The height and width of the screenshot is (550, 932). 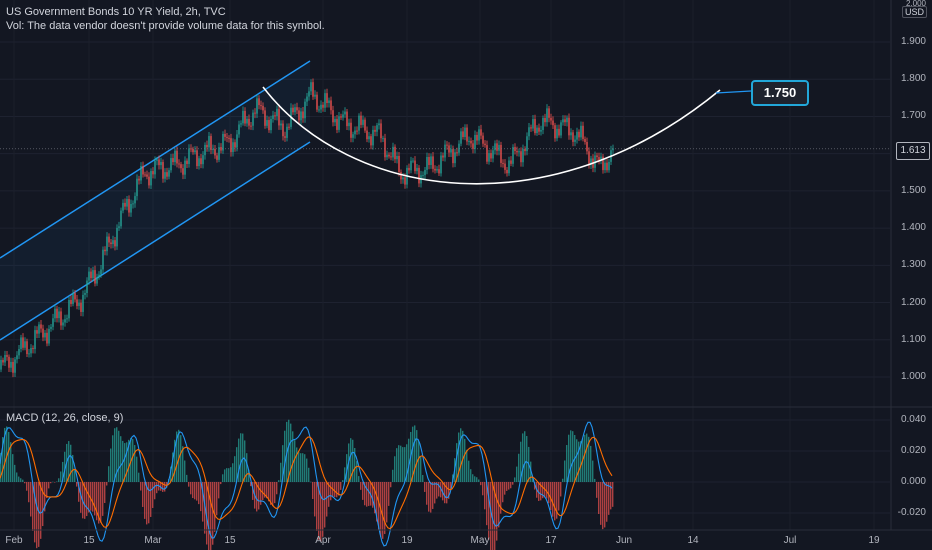 What do you see at coordinates (65, 418) in the screenshot?
I see `macd-legend: MACD (12, 26, close, 9)` at bounding box center [65, 418].